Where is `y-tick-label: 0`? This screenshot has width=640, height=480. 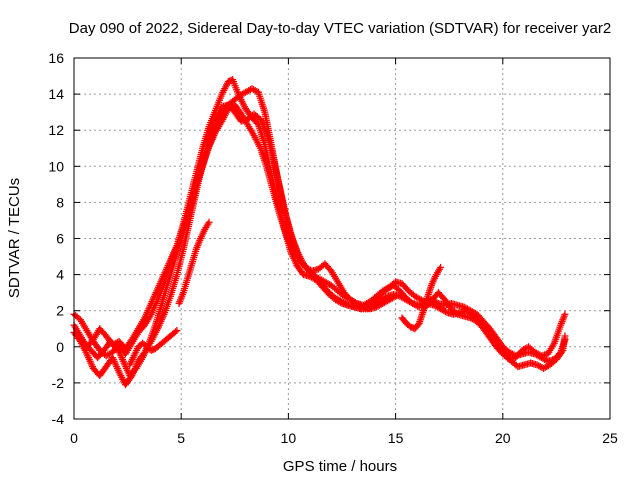 y-tick-label: 0 is located at coordinates (60, 347).